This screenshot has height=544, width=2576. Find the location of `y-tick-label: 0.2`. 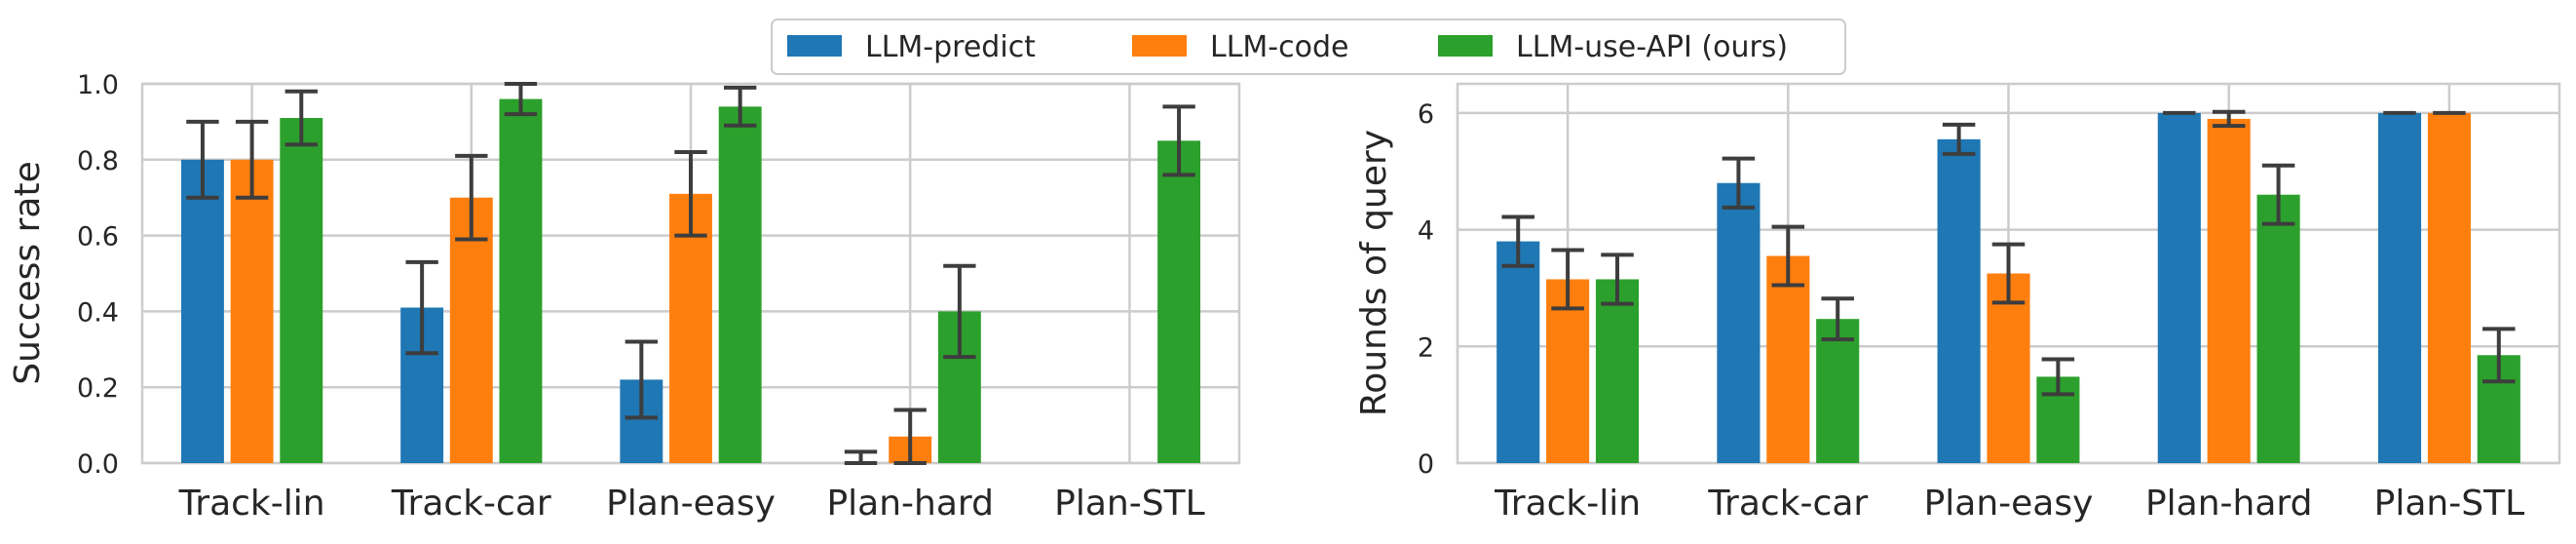

y-tick-label: 0.2 is located at coordinates (98, 388).